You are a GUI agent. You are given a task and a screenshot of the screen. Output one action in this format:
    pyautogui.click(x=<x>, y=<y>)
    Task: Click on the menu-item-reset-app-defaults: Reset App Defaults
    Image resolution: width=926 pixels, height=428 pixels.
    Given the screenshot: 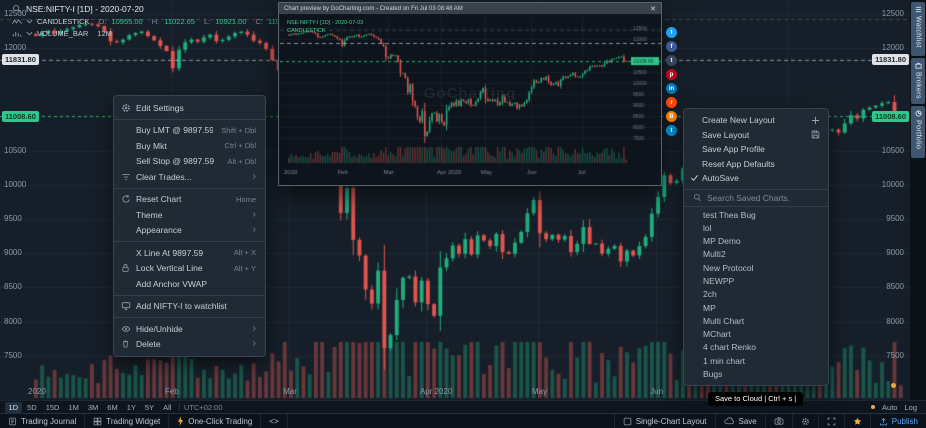 What is the action you would take?
    pyautogui.click(x=756, y=164)
    